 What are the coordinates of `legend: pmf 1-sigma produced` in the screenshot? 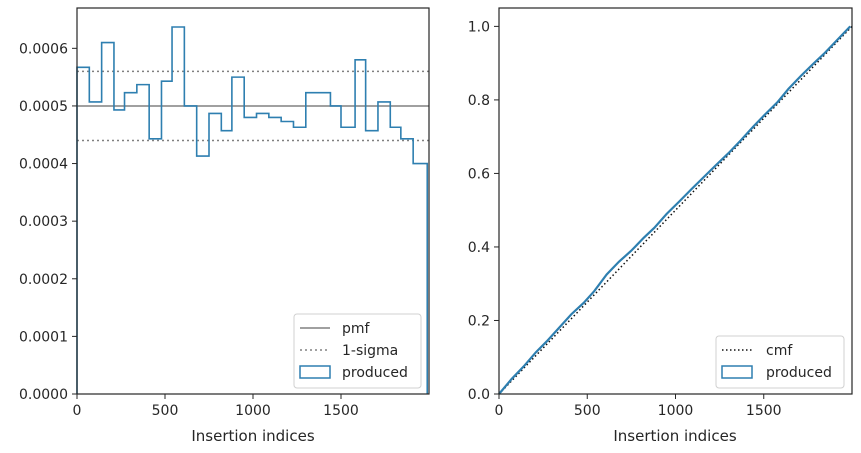 It's located at (357, 351).